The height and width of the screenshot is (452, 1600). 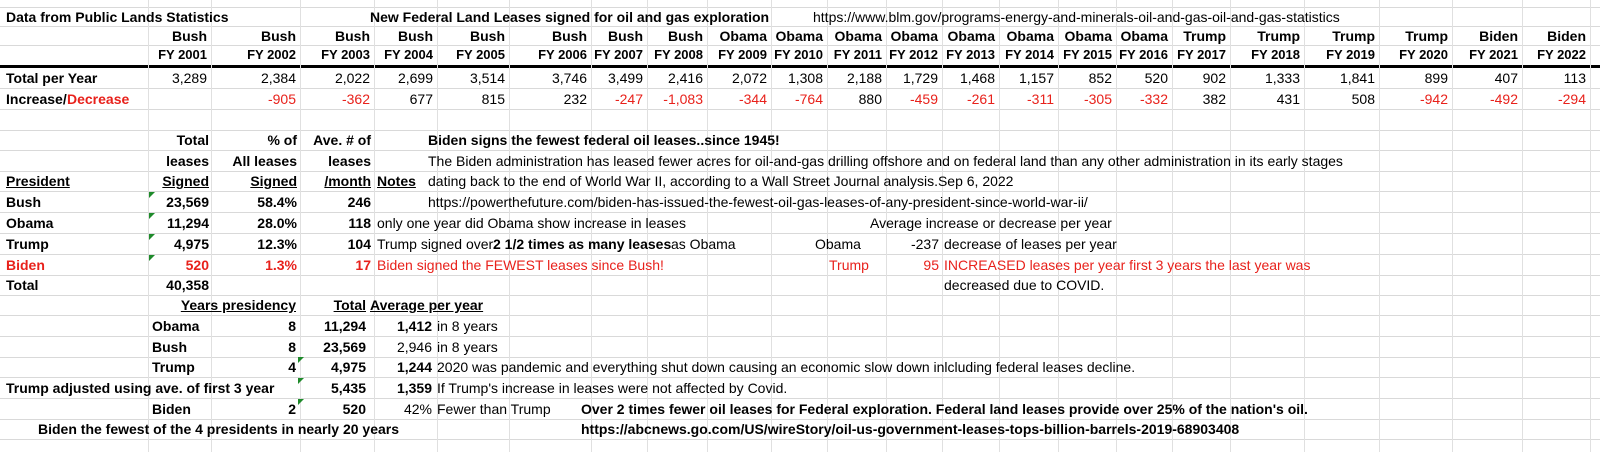 What do you see at coordinates (1288, 99) in the screenshot?
I see `increase-decrease: 431` at bounding box center [1288, 99].